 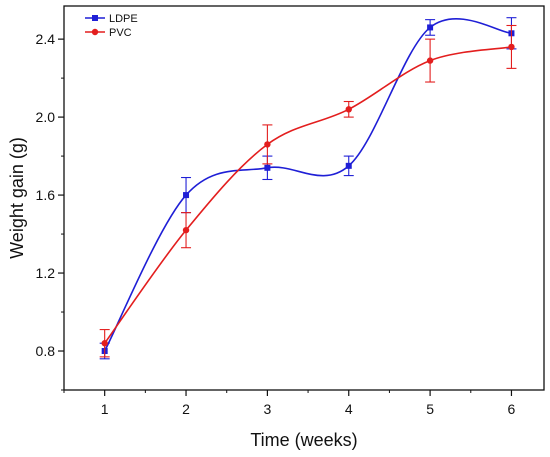 I want to click on legend-item-pvc: PVC, so click(x=108, y=33).